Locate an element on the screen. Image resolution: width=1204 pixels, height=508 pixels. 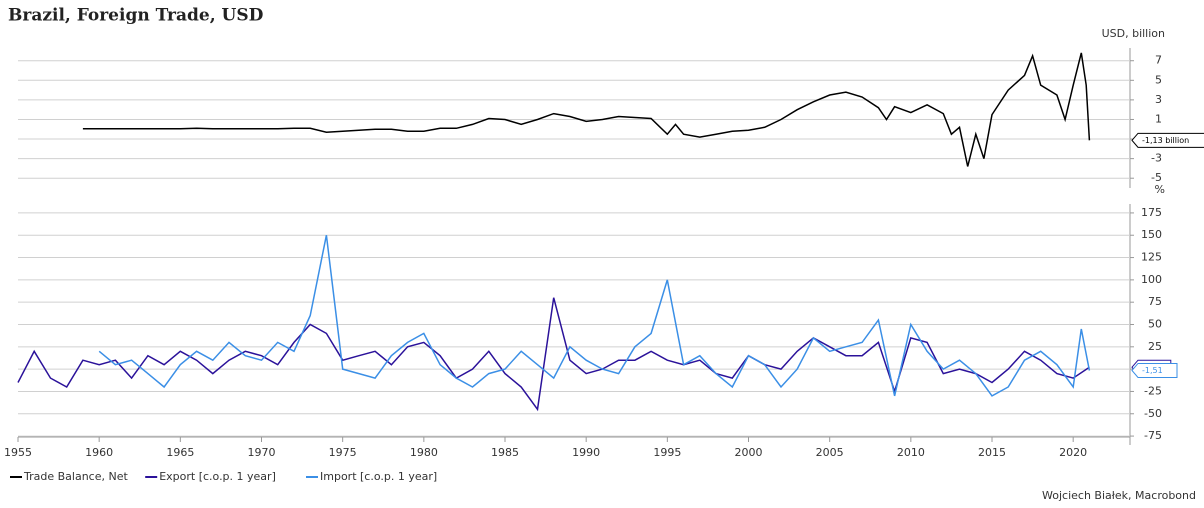
y-tick-label: 150 is located at coordinates (1151, 234).